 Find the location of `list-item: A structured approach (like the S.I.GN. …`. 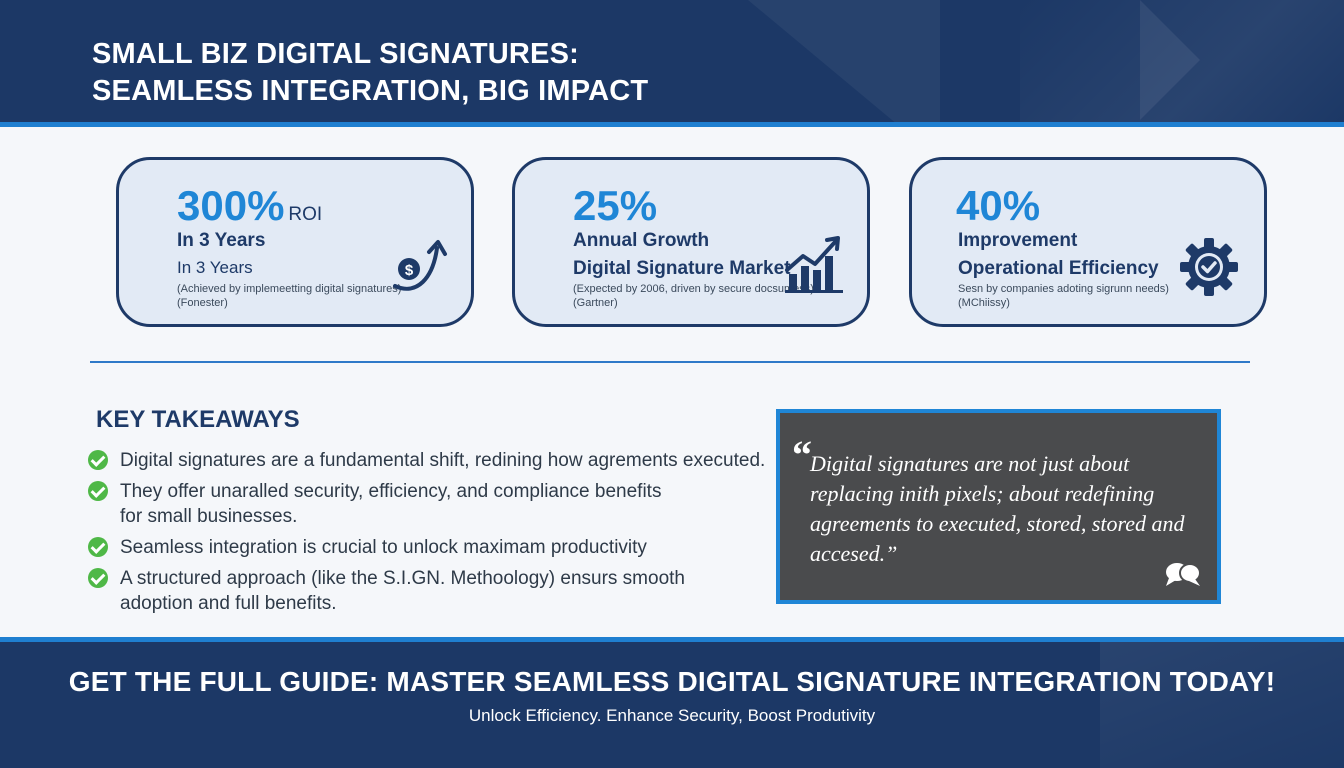

list-item: A structured approach (like the S.I.GN. … is located at coordinates (428, 591).